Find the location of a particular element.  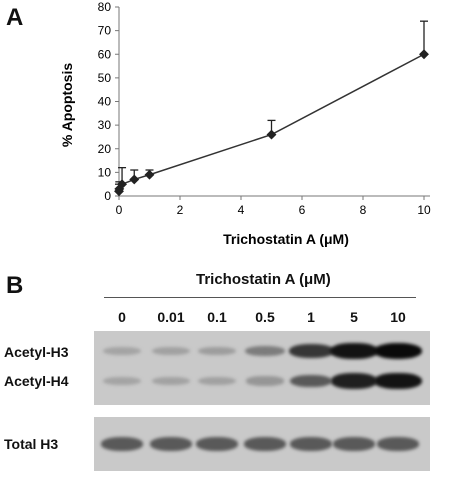

panel-a-label: A is located at coordinates (15, 17).